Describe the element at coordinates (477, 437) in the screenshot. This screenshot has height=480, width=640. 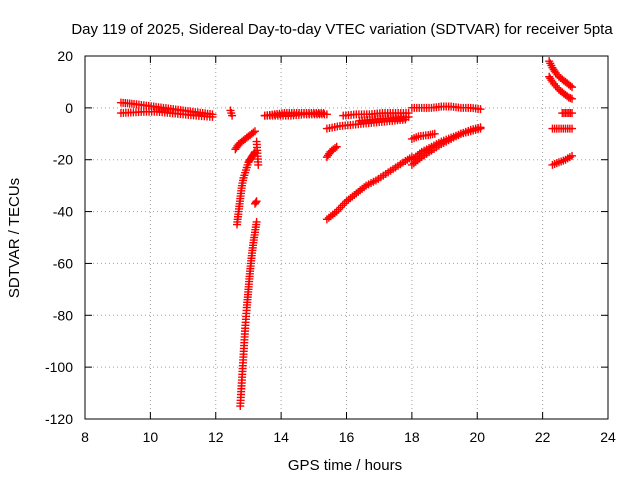
I see `x-tick-label: 20` at that location.